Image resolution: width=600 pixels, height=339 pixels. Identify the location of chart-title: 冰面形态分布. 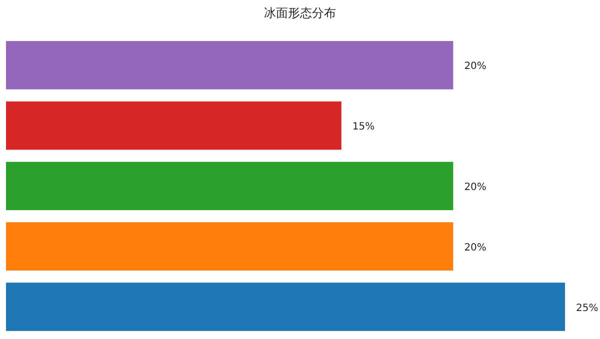
(300, 13).